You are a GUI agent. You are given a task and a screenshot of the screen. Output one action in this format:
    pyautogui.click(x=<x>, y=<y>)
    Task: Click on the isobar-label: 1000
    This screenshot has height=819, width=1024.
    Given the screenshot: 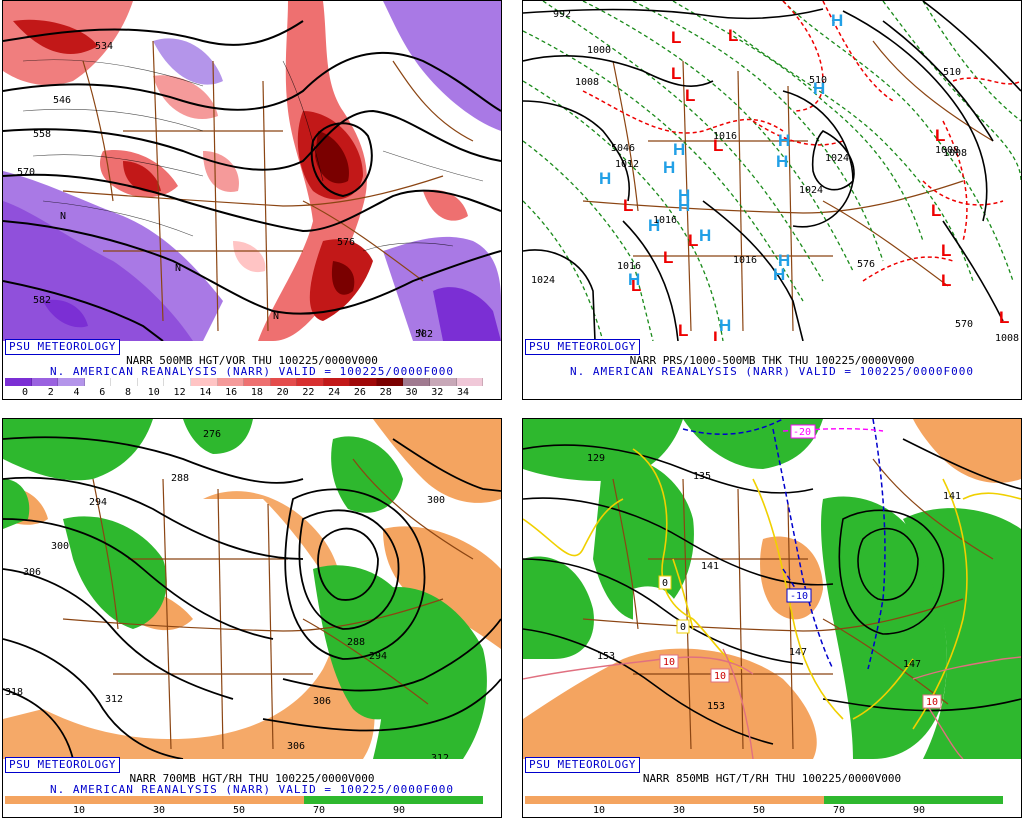 What is the action you would take?
    pyautogui.click(x=599, y=50)
    